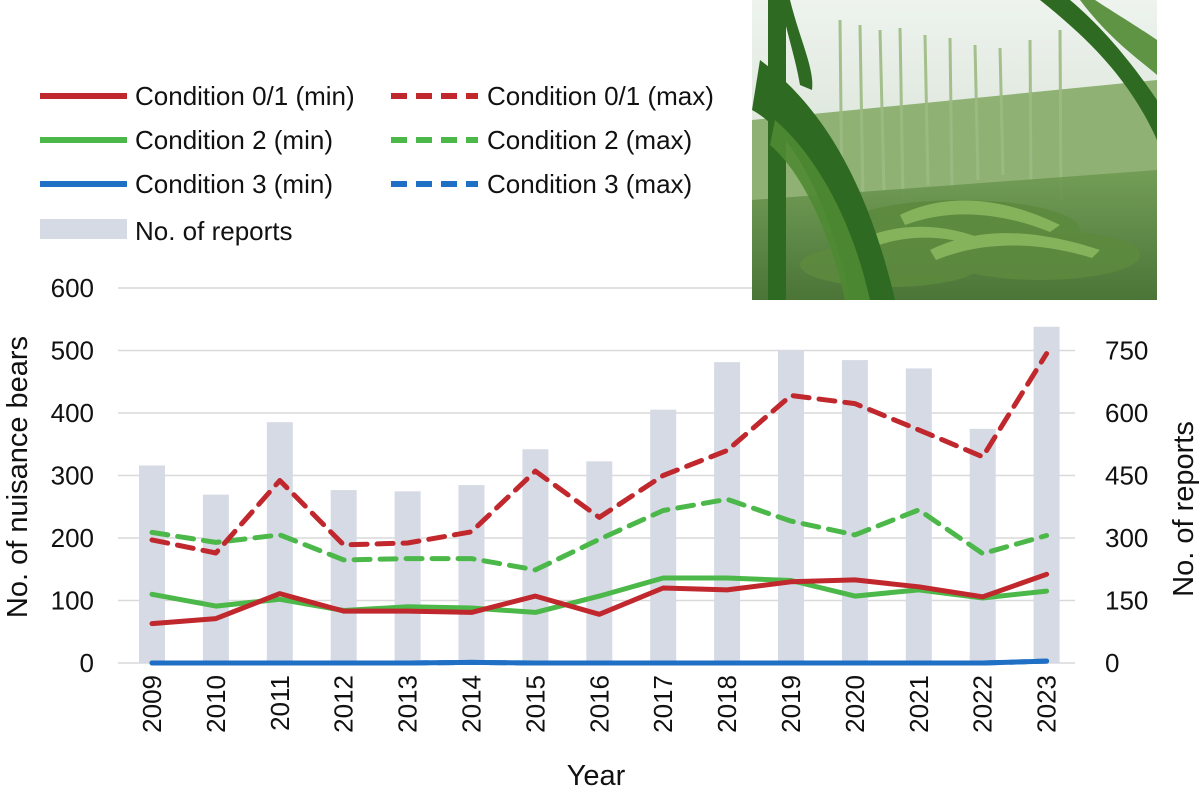  I want to click on y-tick-300: 300, so click(72, 476).